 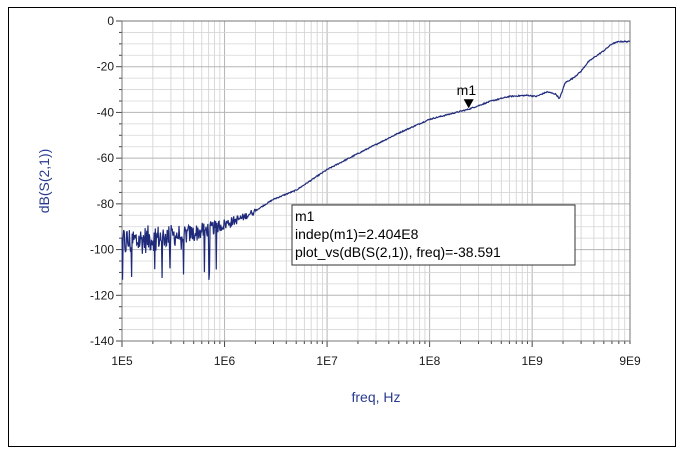 I want to click on readout-indep: indep(m1)=2.404E8, so click(x=357, y=234).